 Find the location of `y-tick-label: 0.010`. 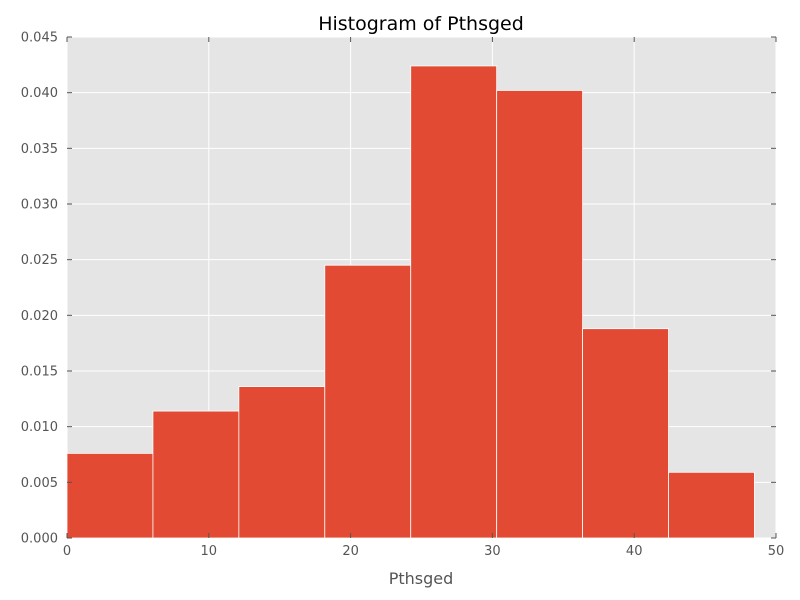

y-tick-label: 0.010 is located at coordinates (39, 427).